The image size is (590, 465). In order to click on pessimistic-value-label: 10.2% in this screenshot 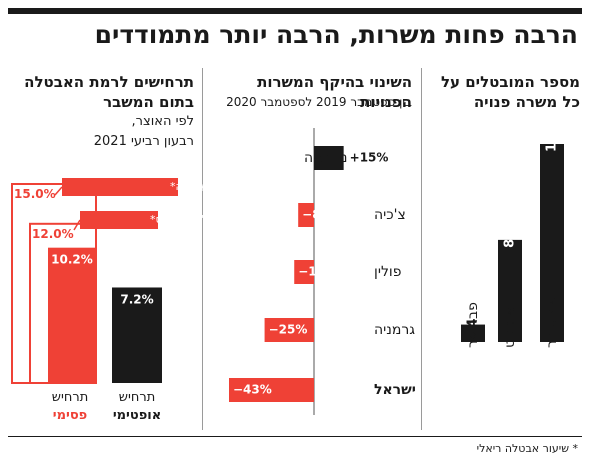, I will do `click(72, 260)`.